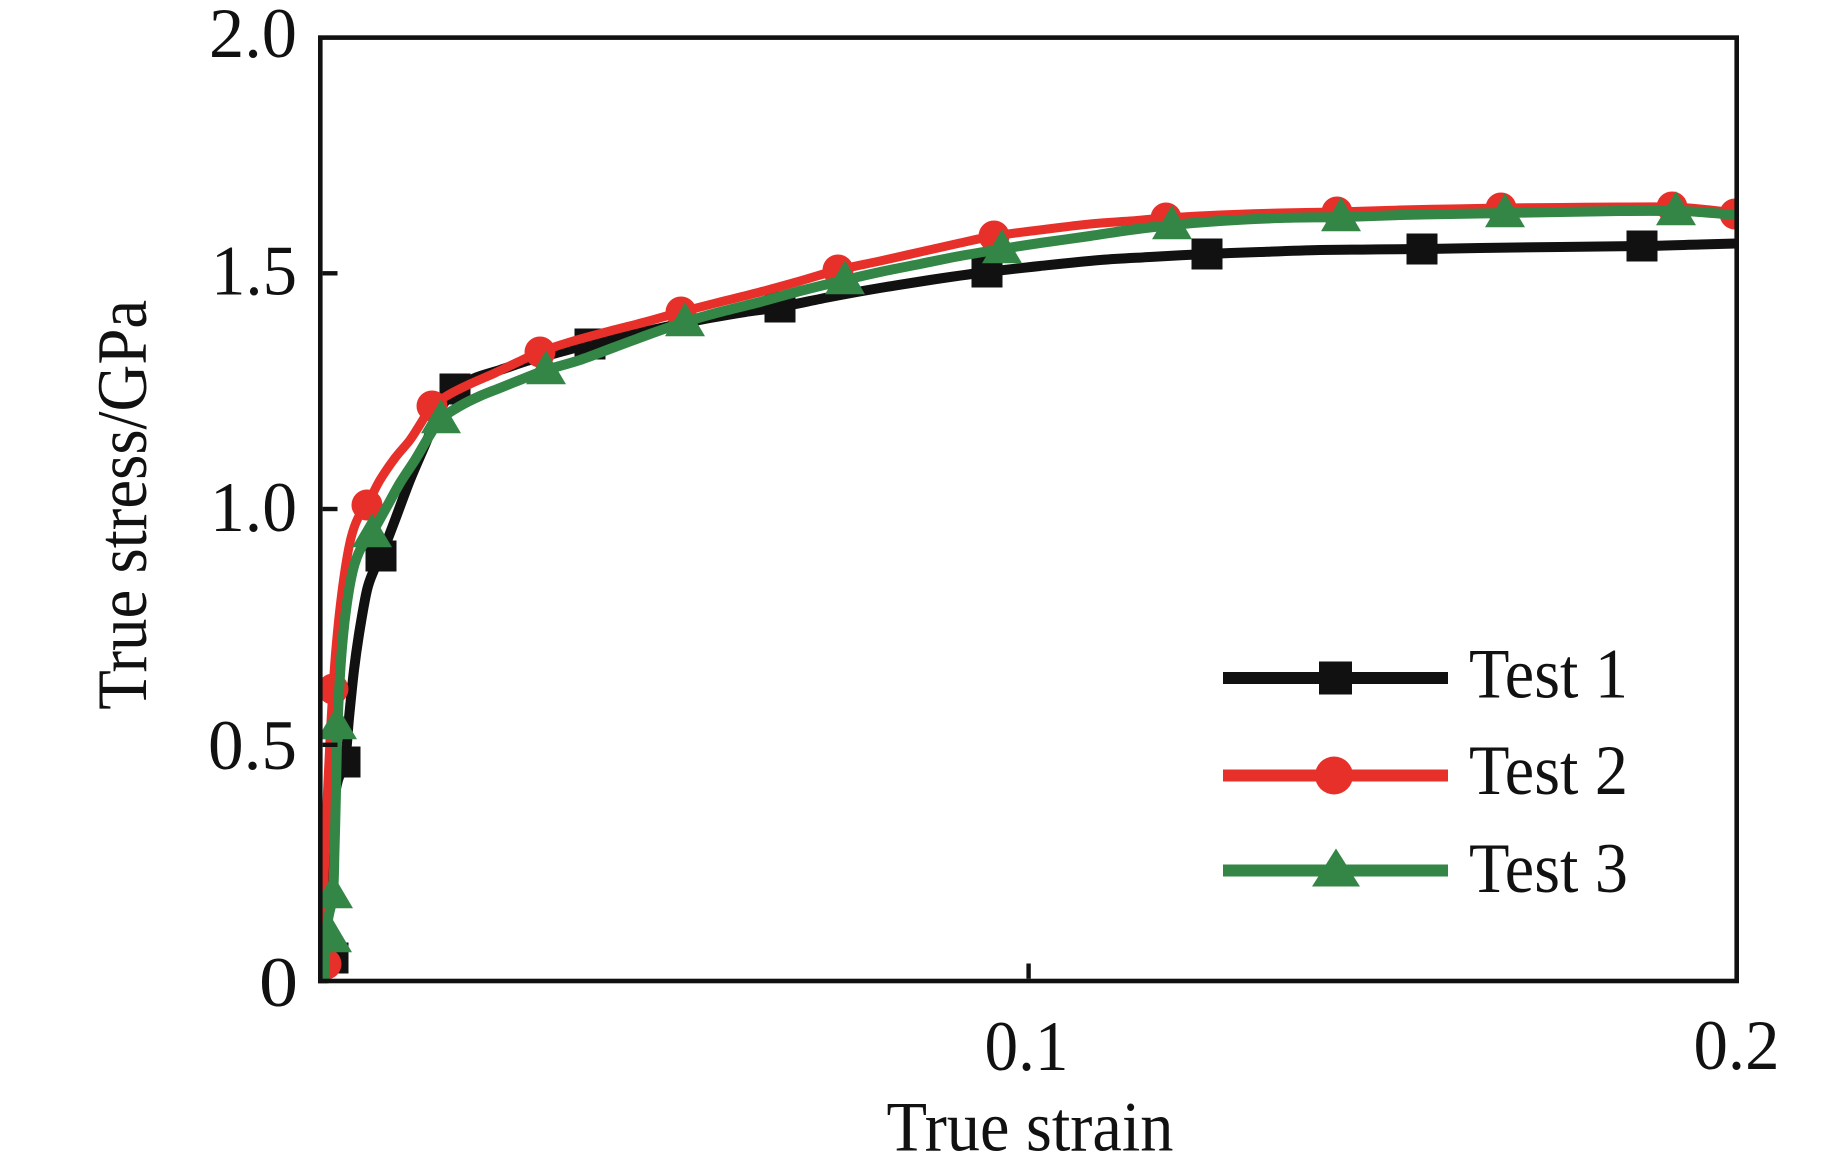 Image resolution: width=1842 pixels, height=1170 pixels. Describe the element at coordinates (1030, 1128) in the screenshot. I see `svg-text: True strain` at that location.